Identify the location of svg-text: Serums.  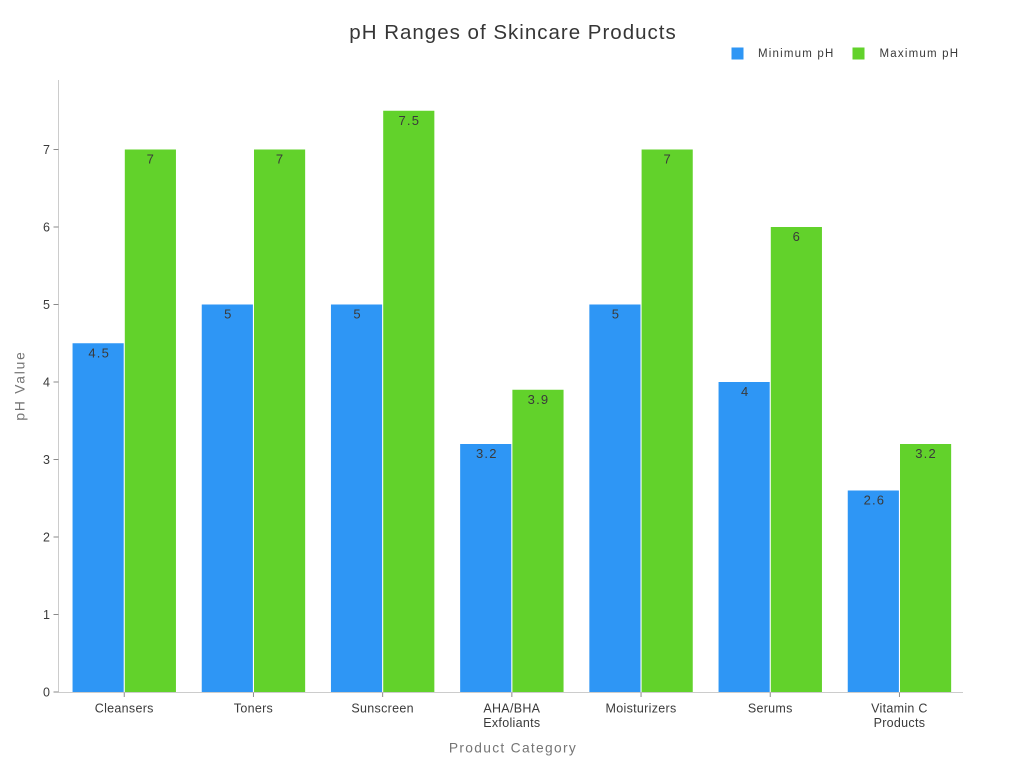
(770, 708).